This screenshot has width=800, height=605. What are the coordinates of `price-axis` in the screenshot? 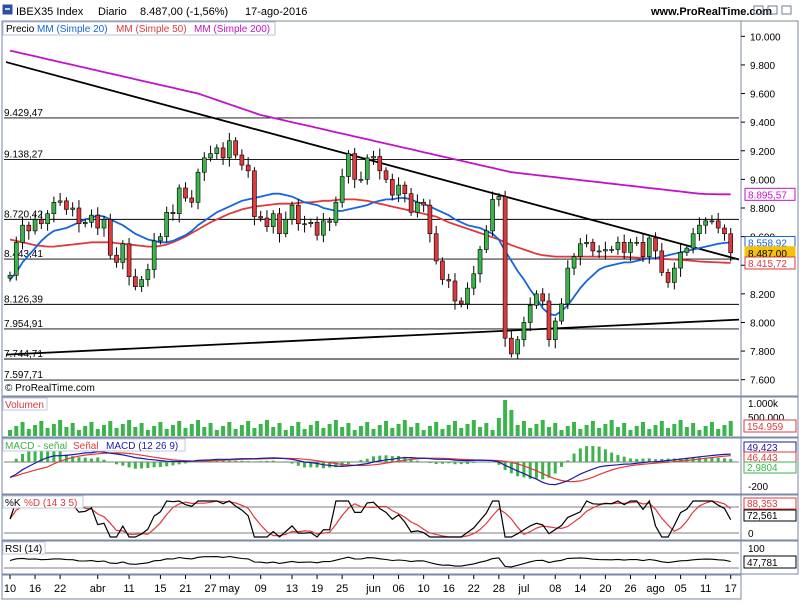 It's located at (769, 208).